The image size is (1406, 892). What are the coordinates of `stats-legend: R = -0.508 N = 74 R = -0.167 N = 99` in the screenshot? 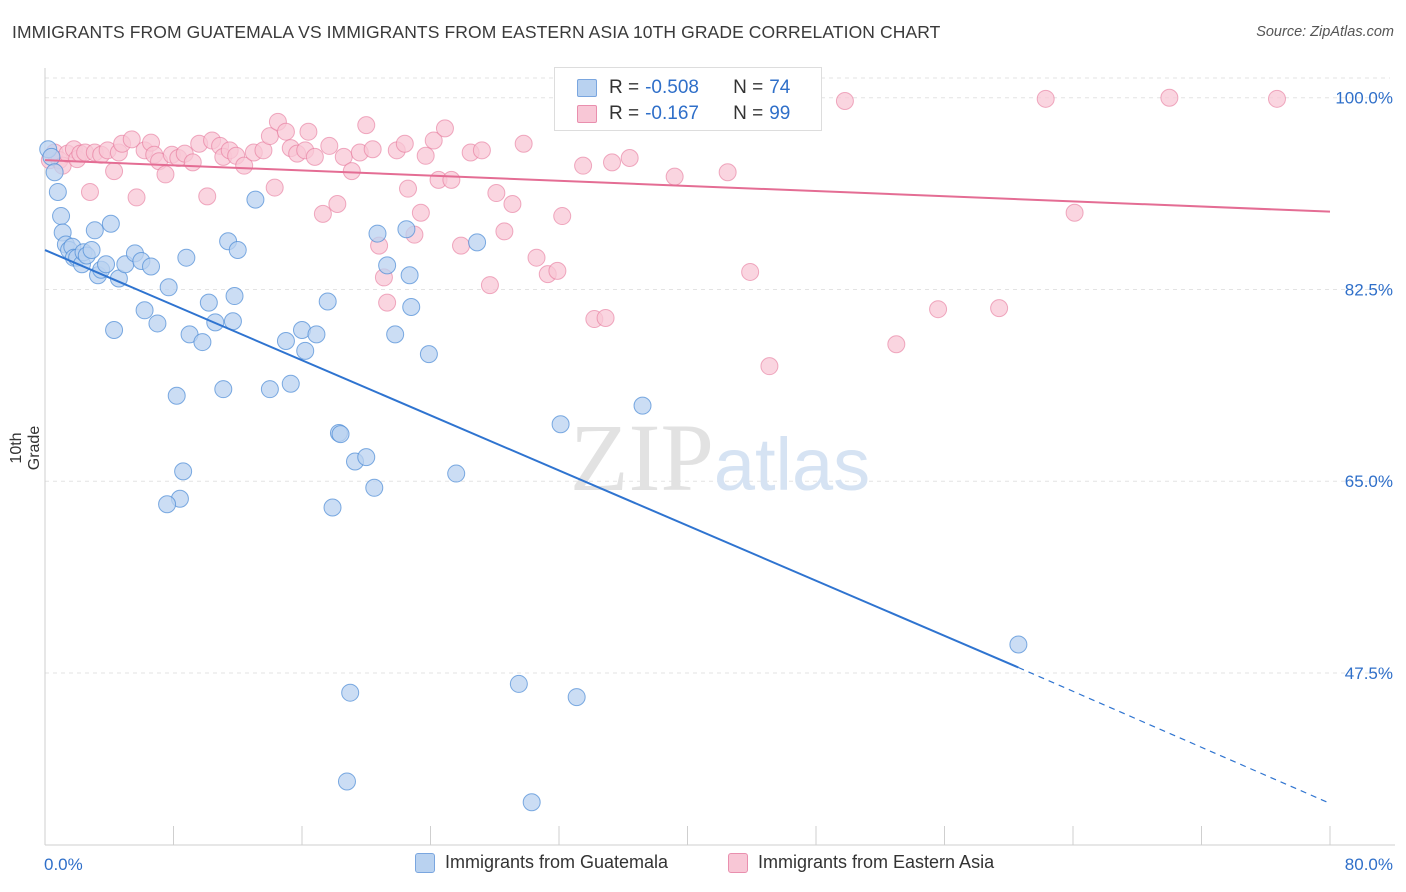 It's located at (688, 99).